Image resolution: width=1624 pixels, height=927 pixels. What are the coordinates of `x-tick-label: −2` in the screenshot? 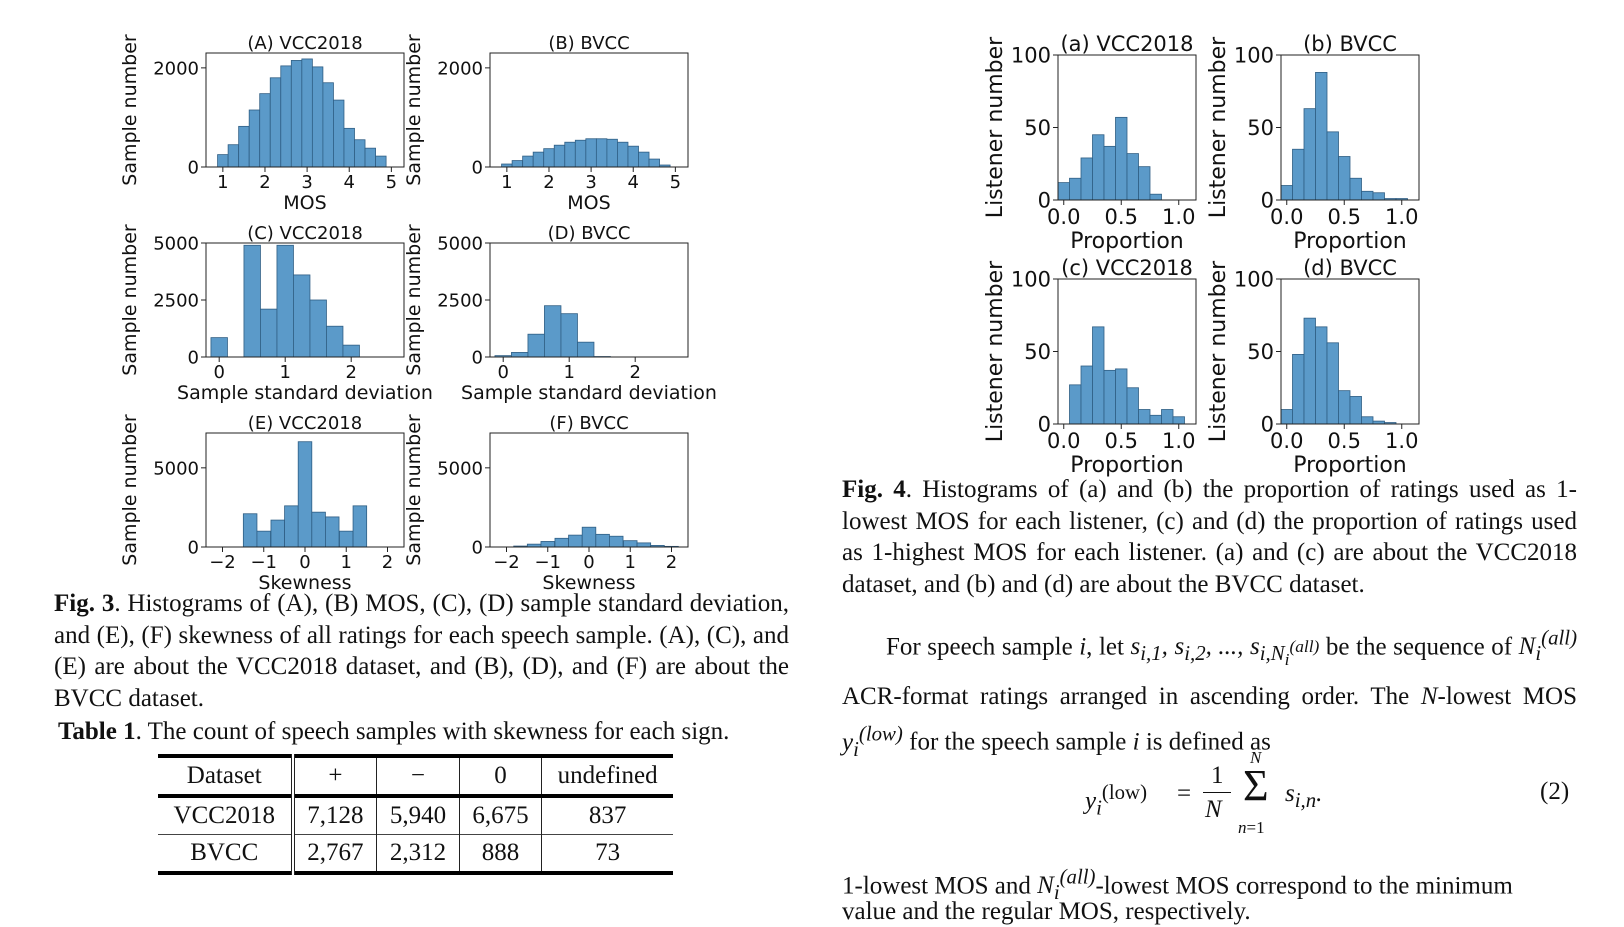 It's located at (222, 562).